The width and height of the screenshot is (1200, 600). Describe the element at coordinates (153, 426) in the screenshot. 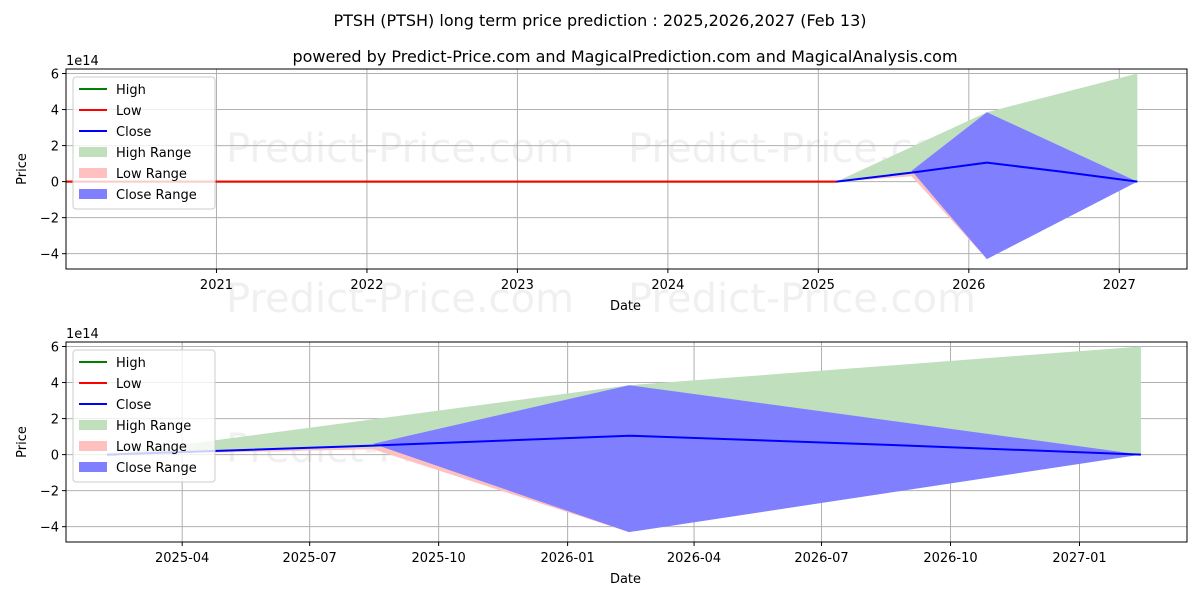

I see `bottom-legend-label-3: High Range` at that location.